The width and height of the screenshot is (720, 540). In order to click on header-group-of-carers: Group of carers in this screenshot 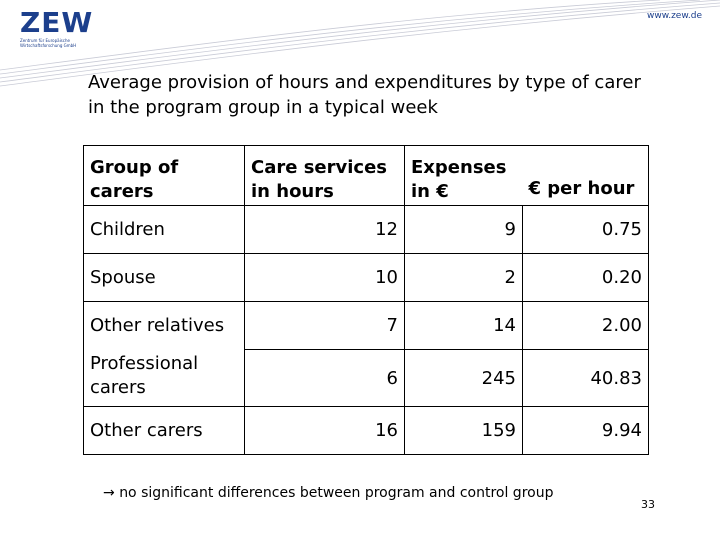, I will do `click(164, 175)`.